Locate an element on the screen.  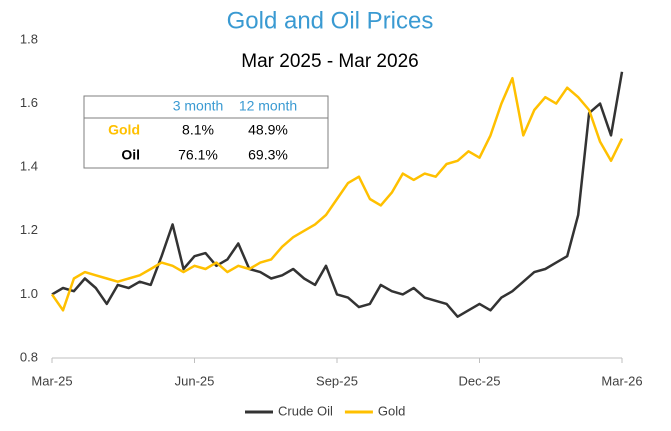
table-row-label: Oil is located at coordinates (130, 155).